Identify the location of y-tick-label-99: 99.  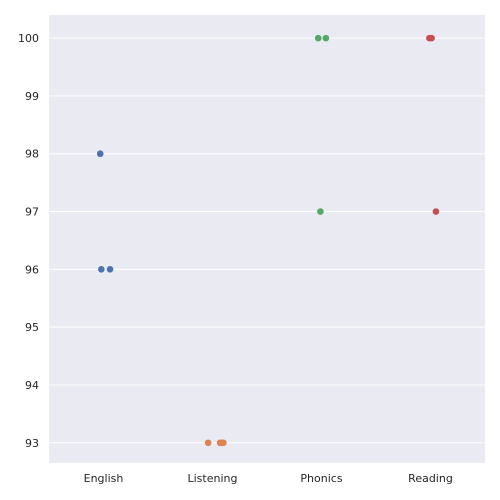
(32, 96).